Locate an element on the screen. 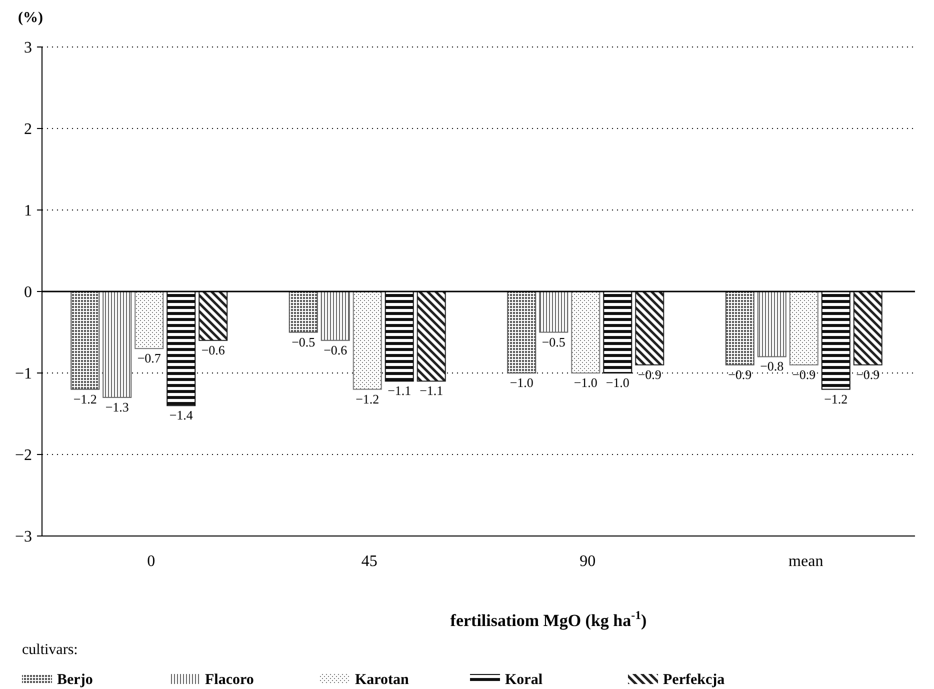 This screenshot has height=689, width=934. legend-label: Karotan is located at coordinates (382, 680).